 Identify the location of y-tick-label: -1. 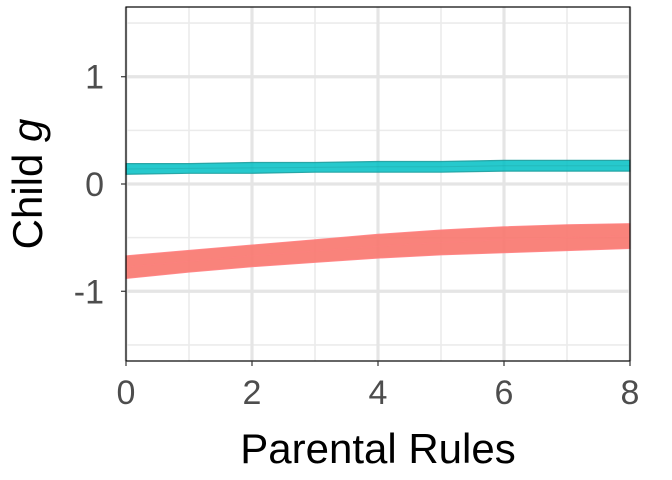
(89, 292).